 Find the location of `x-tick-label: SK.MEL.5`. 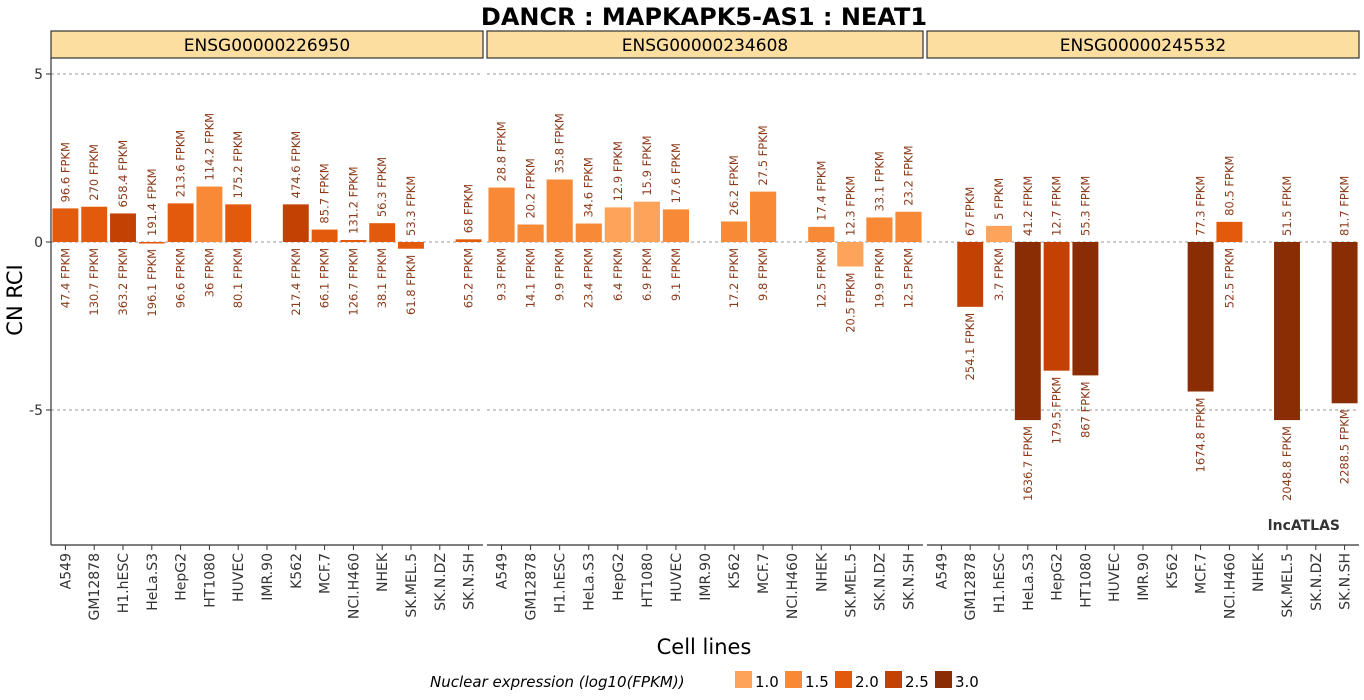

x-tick-label: SK.MEL.5 is located at coordinates (851, 585).